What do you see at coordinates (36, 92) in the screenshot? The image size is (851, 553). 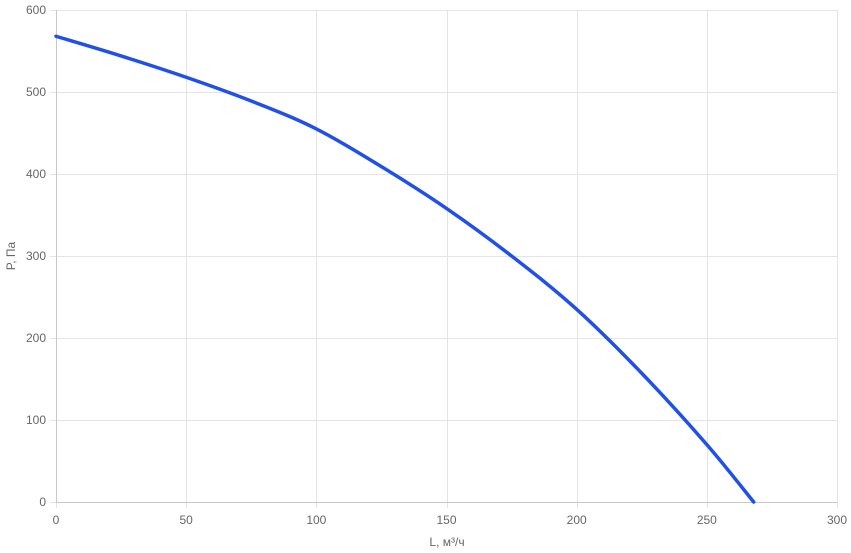 I see `y-tick-label: 500` at bounding box center [36, 92].